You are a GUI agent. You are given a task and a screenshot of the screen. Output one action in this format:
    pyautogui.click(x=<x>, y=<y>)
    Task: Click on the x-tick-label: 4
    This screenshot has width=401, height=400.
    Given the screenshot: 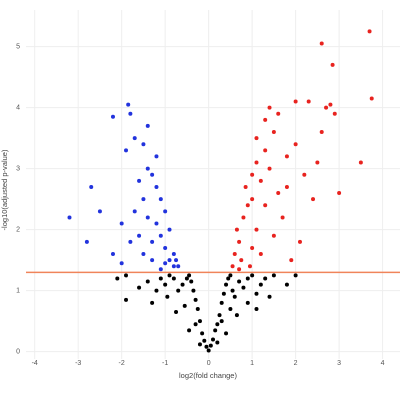 What is the action you would take?
    pyautogui.click(x=383, y=363)
    